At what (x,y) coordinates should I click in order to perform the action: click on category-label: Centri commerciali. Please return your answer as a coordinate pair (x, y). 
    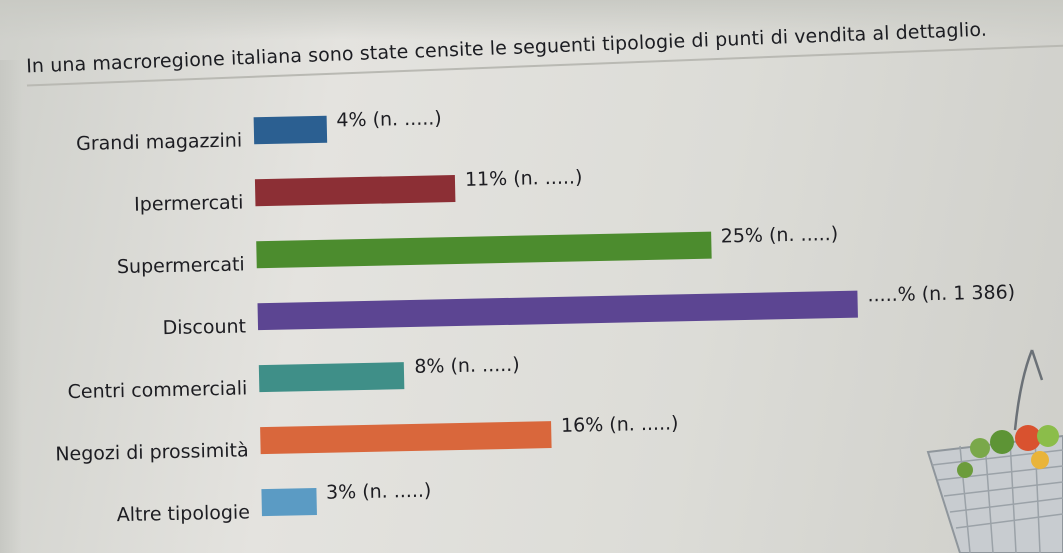
    Looking at the image, I should click on (157, 390).